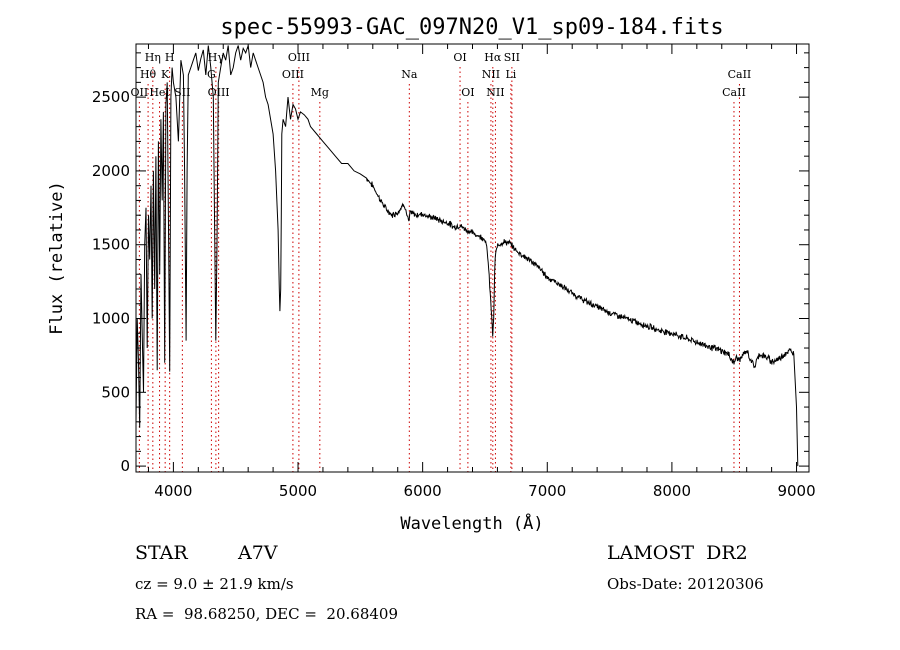 The height and width of the screenshot is (650, 900). I want to click on line-label-7: Hγ, so click(216, 57).